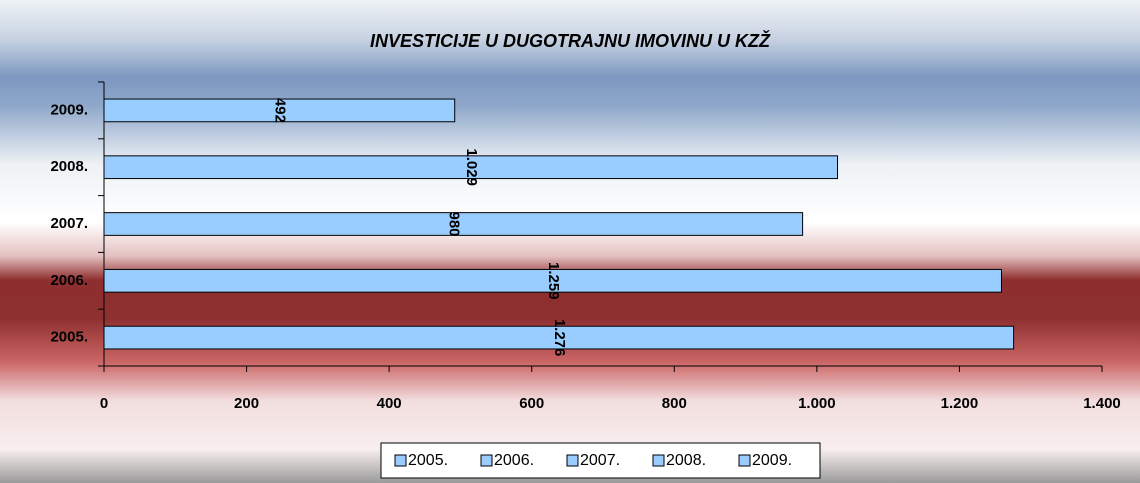 The height and width of the screenshot is (483, 1140). I want to click on value-label: 980, so click(453, 223).